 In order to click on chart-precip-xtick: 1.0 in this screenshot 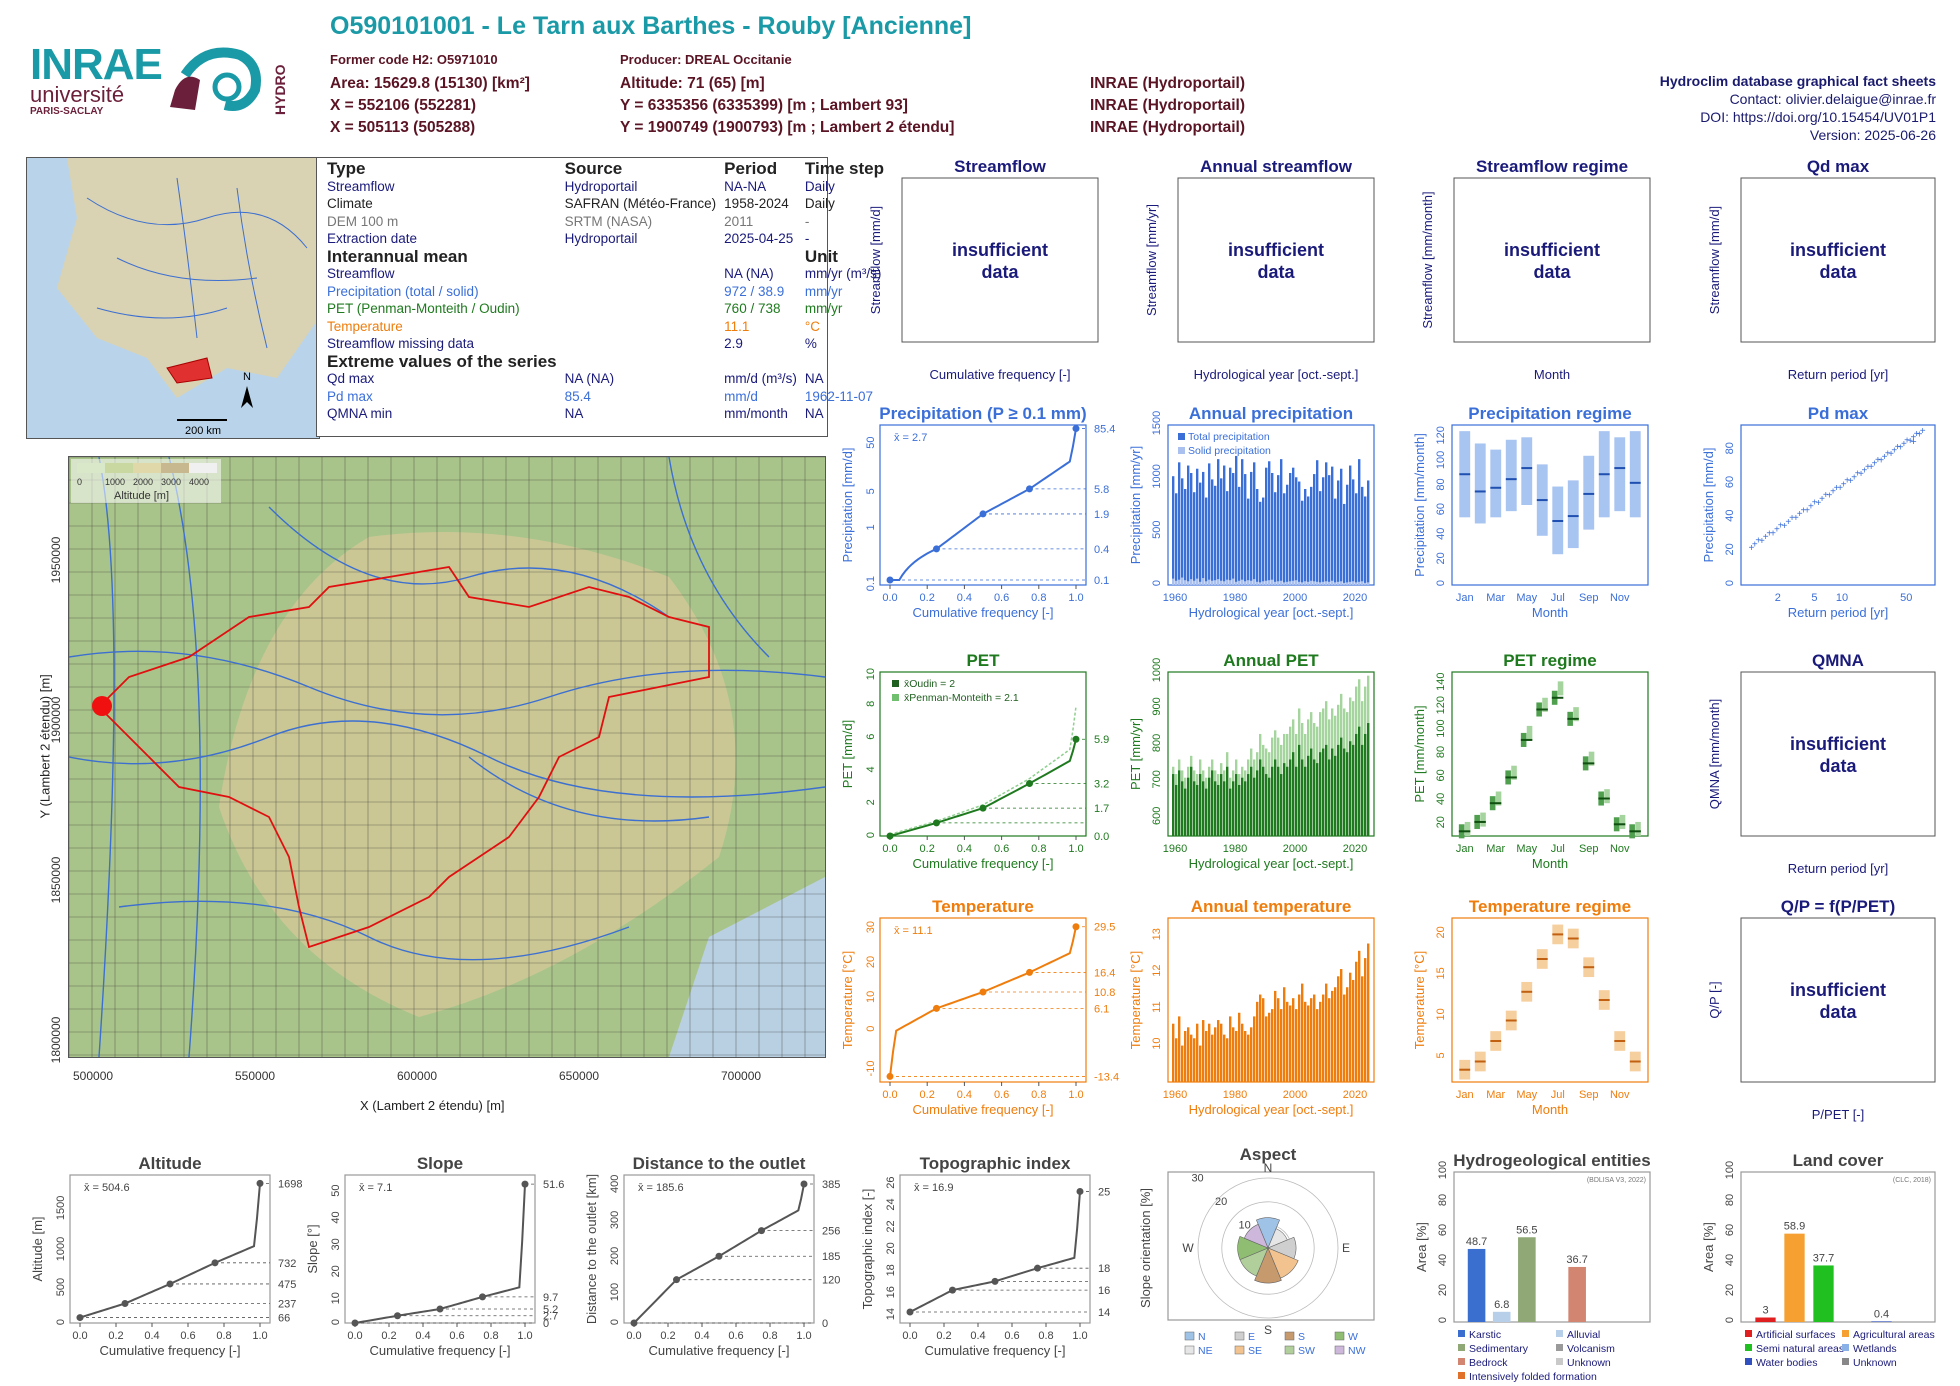, I will do `click(1075, 598)`.